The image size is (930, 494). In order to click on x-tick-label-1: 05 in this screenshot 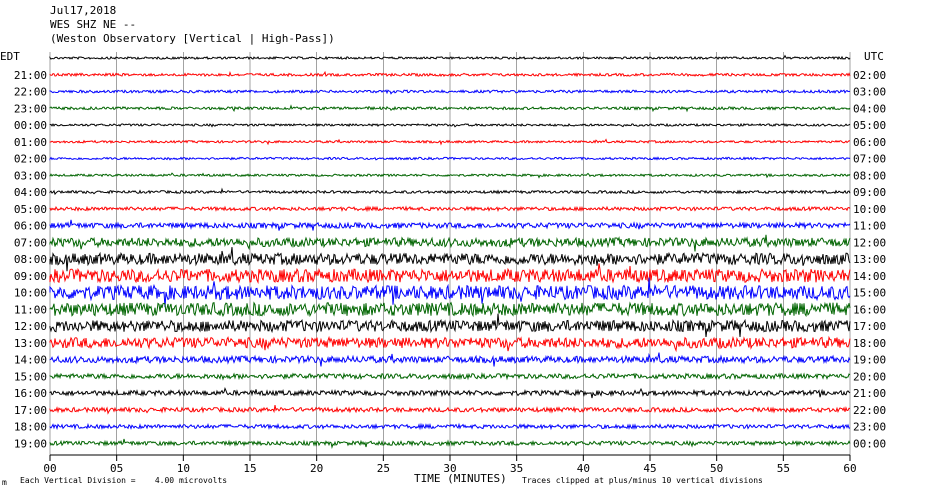, I will do `click(116, 468)`.